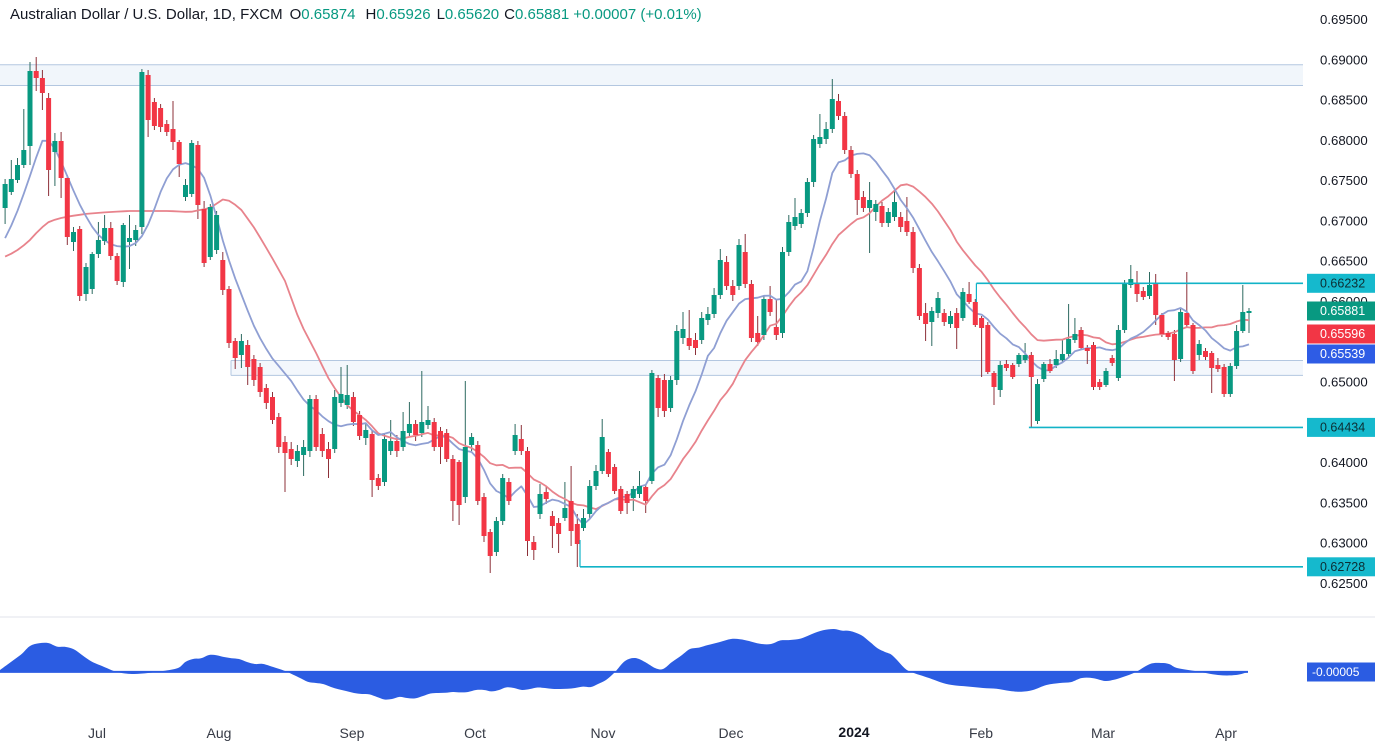 The image size is (1375, 750). What do you see at coordinates (1344, 140) in the screenshot?
I see `svg-text: 0.68000` at bounding box center [1344, 140].